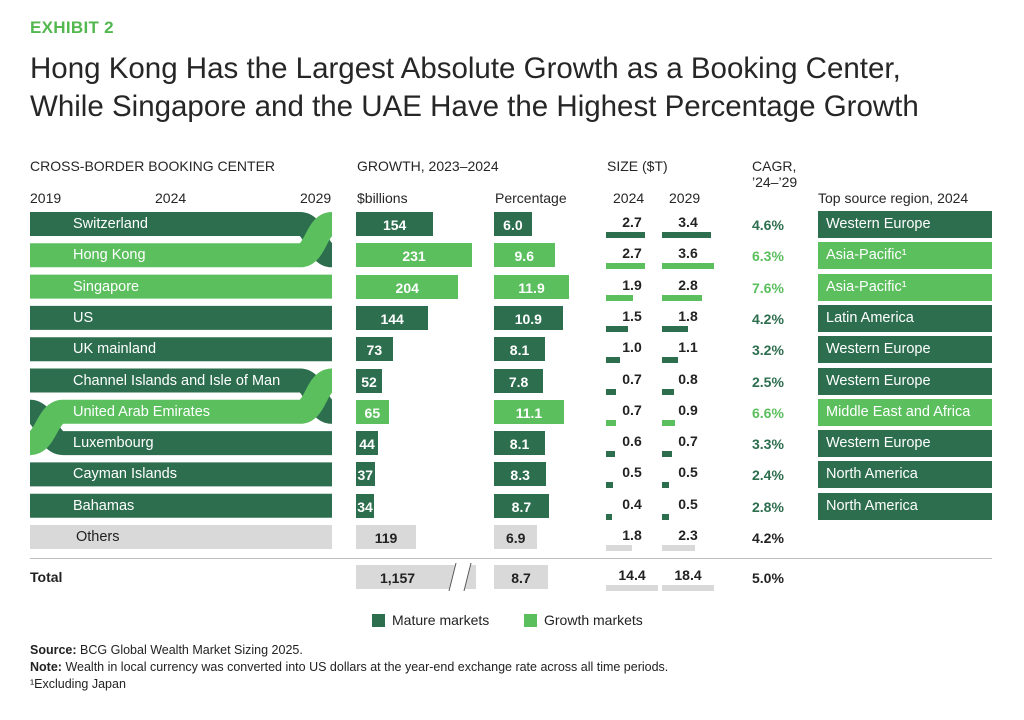  I want to click on growth-pct-label-bahamas: 8.7, so click(521, 506).